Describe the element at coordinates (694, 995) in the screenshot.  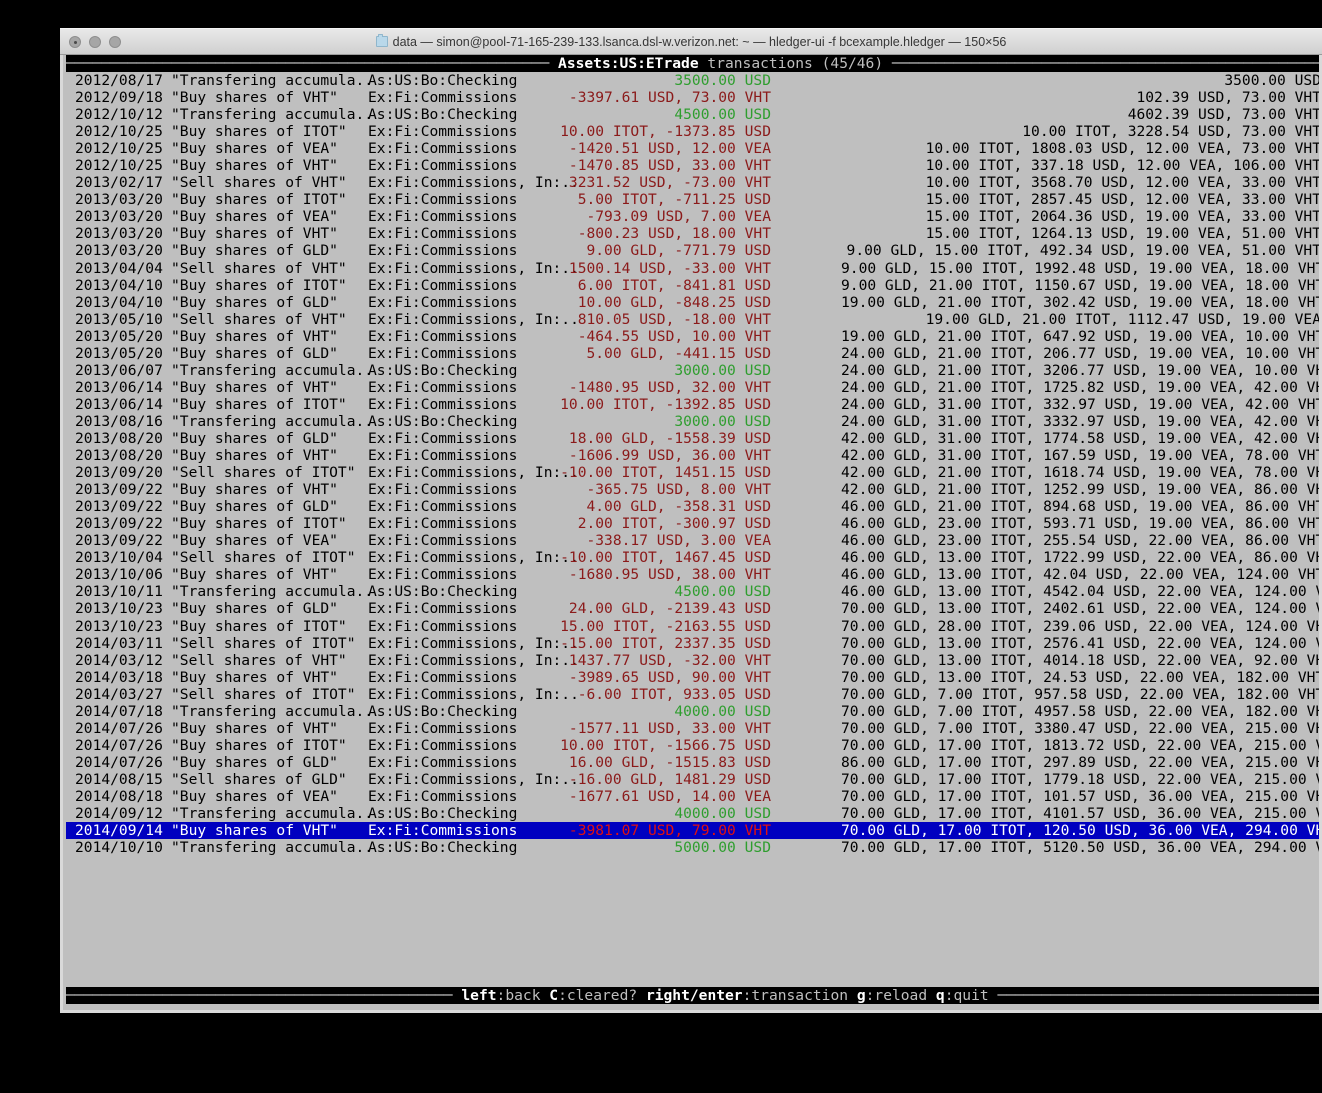
I see `footer-key-right-enter: right/enter` at that location.